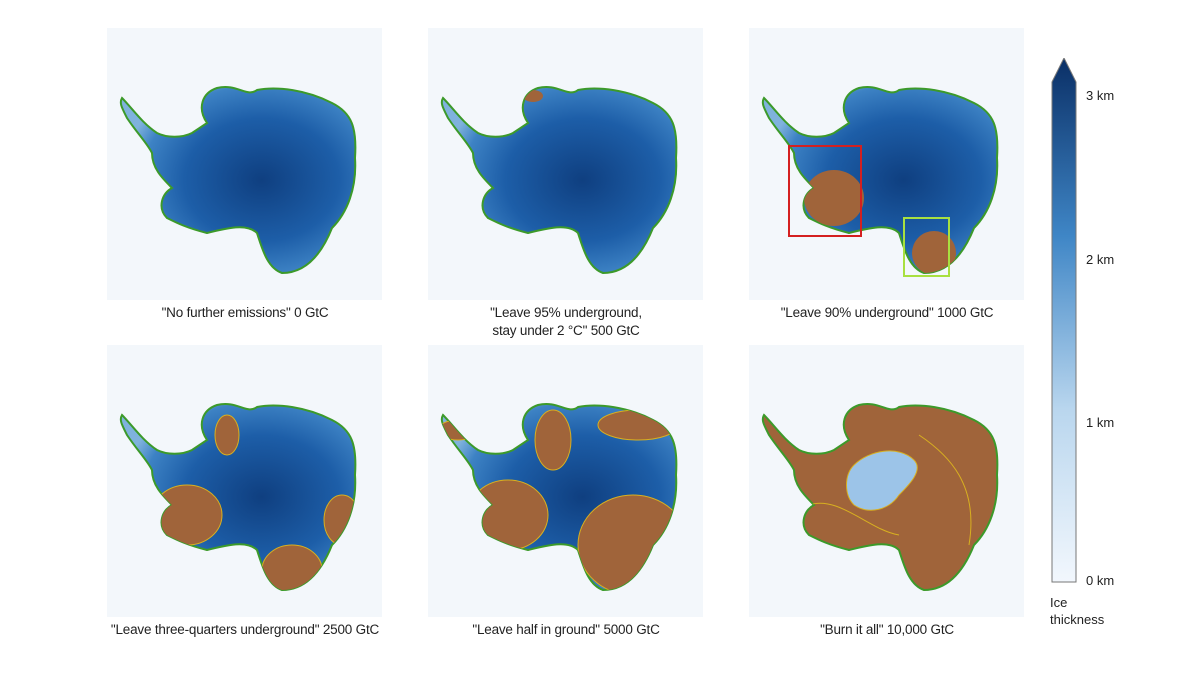 This screenshot has width=1200, height=700. I want to click on colorbar-label-line-1: Ice, so click(1059, 602).